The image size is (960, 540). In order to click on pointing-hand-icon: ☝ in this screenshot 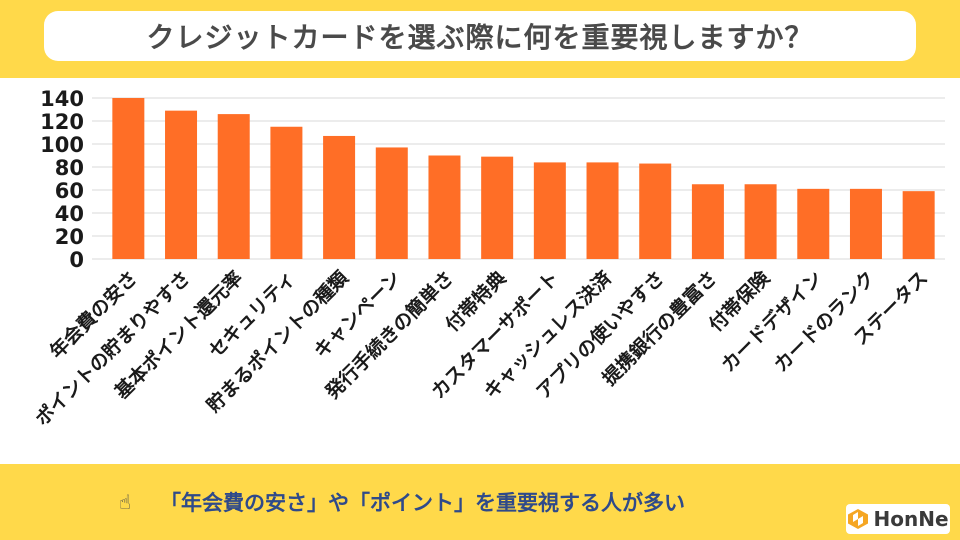, I will do `click(125, 502)`.